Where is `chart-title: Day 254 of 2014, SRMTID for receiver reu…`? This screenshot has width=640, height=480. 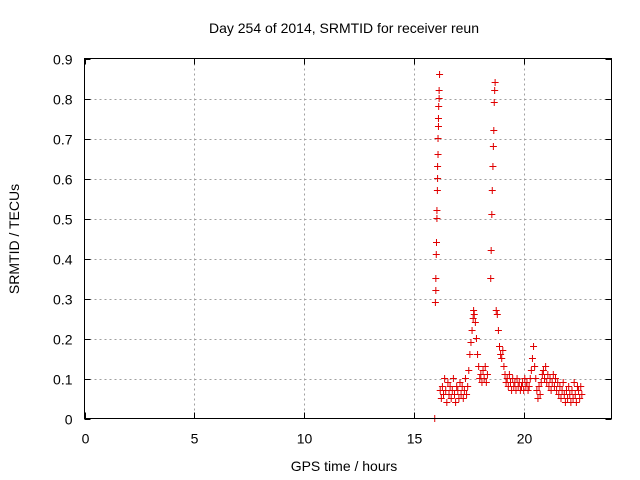 chart-title: Day 254 of 2014, SRMTID for receiver reu… is located at coordinates (344, 28).